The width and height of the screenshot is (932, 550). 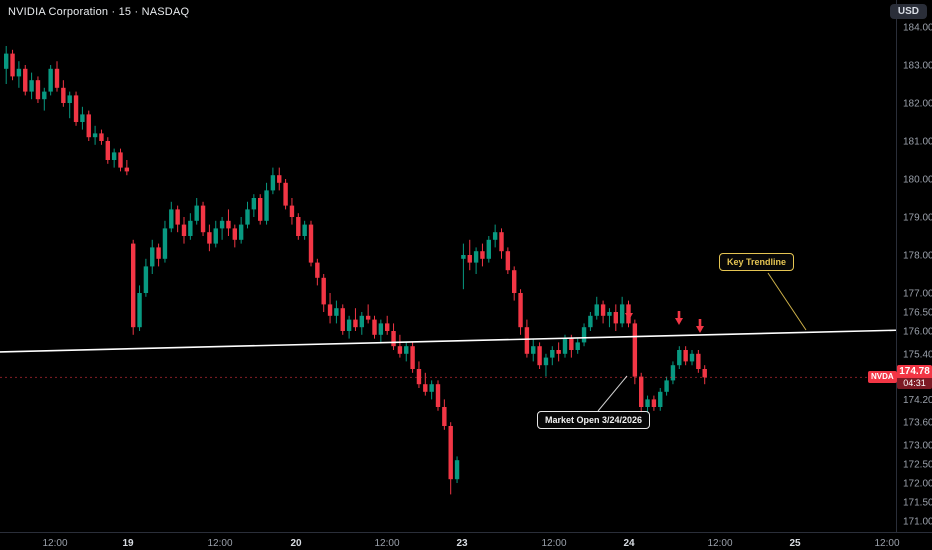 What do you see at coordinates (917, 294) in the screenshot?
I see `svg-text: 177.00` at bounding box center [917, 294].